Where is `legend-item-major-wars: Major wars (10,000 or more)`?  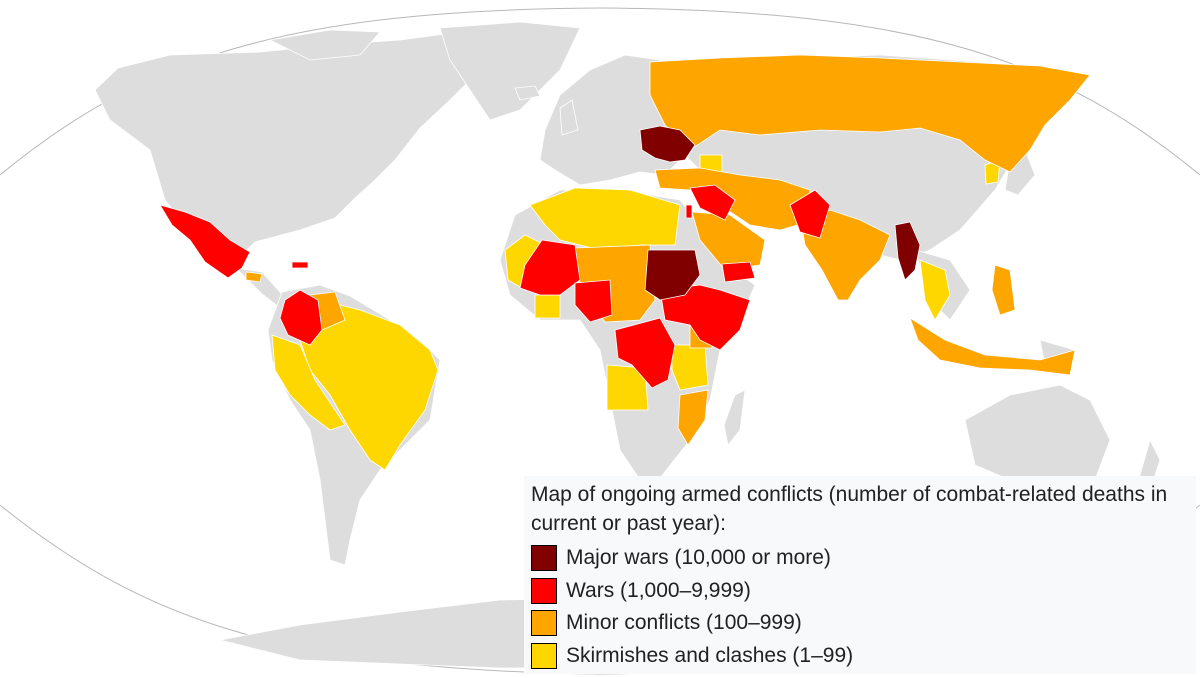
legend-item-major-wars: Major wars (10,000 or more) is located at coordinates (860, 558).